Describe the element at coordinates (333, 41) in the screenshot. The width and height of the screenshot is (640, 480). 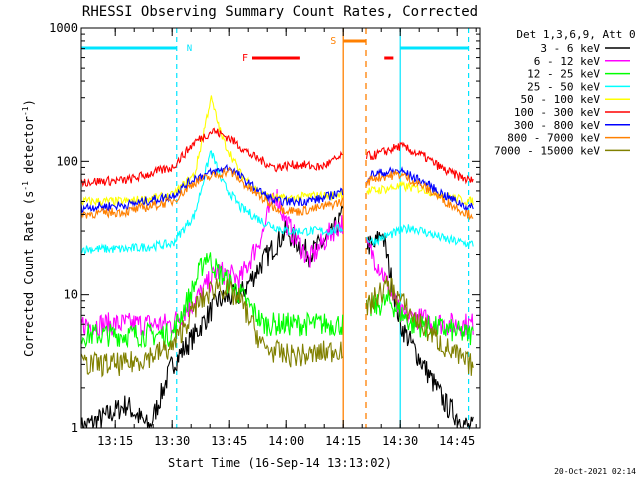
I see `saa-label: S` at that location.